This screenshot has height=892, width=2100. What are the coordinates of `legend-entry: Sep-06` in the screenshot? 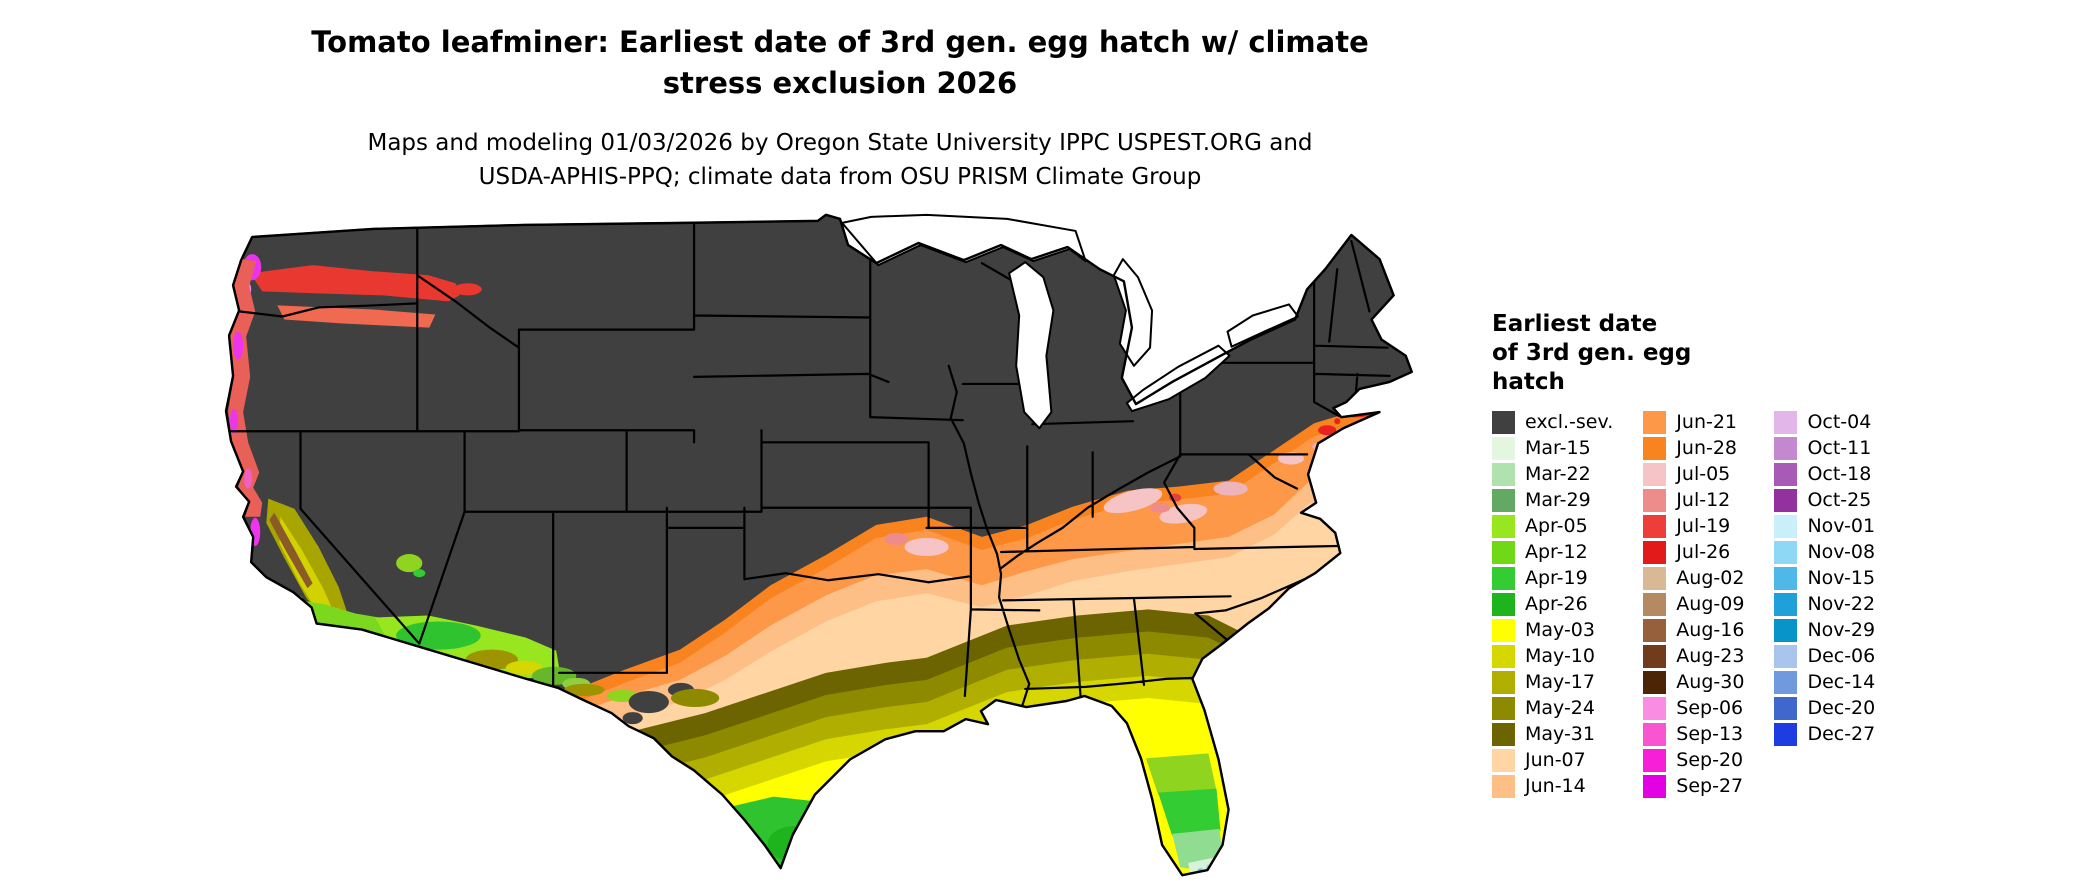 It's located at (1693, 708).